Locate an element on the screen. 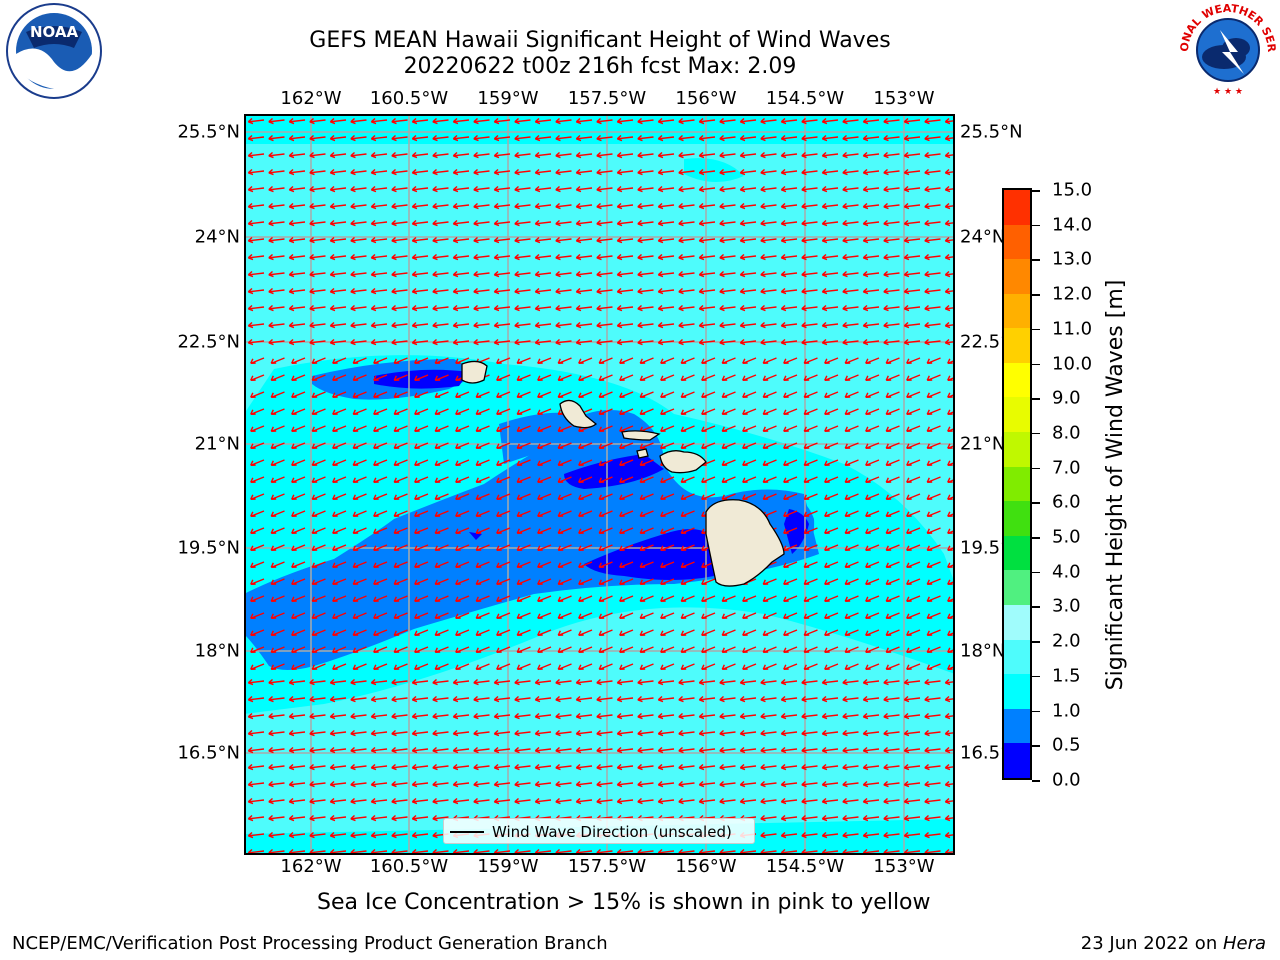 The width and height of the screenshot is (1280, 960). colorbar is located at coordinates (1017, 484).